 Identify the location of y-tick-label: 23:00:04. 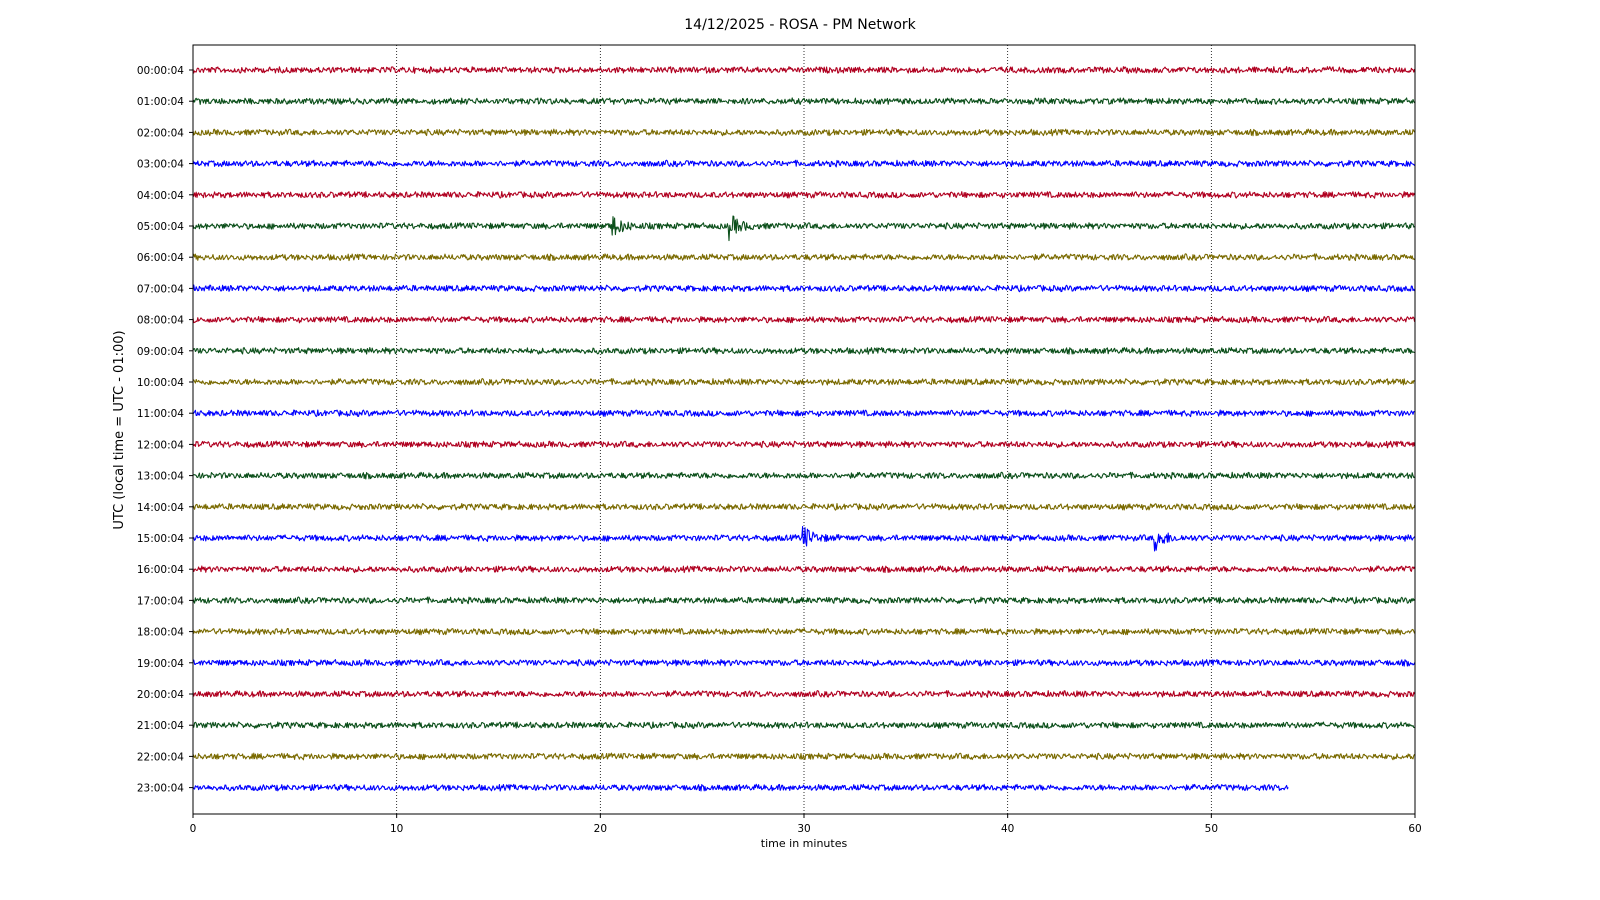
(160, 789).